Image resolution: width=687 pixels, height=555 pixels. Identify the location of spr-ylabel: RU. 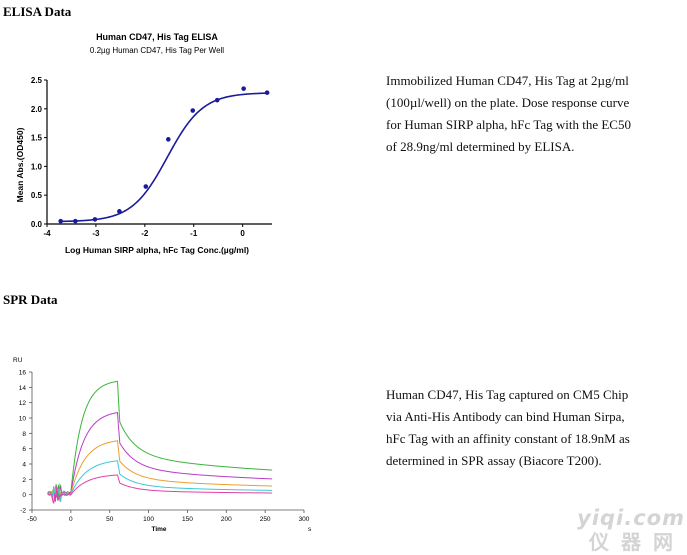
(18, 360).